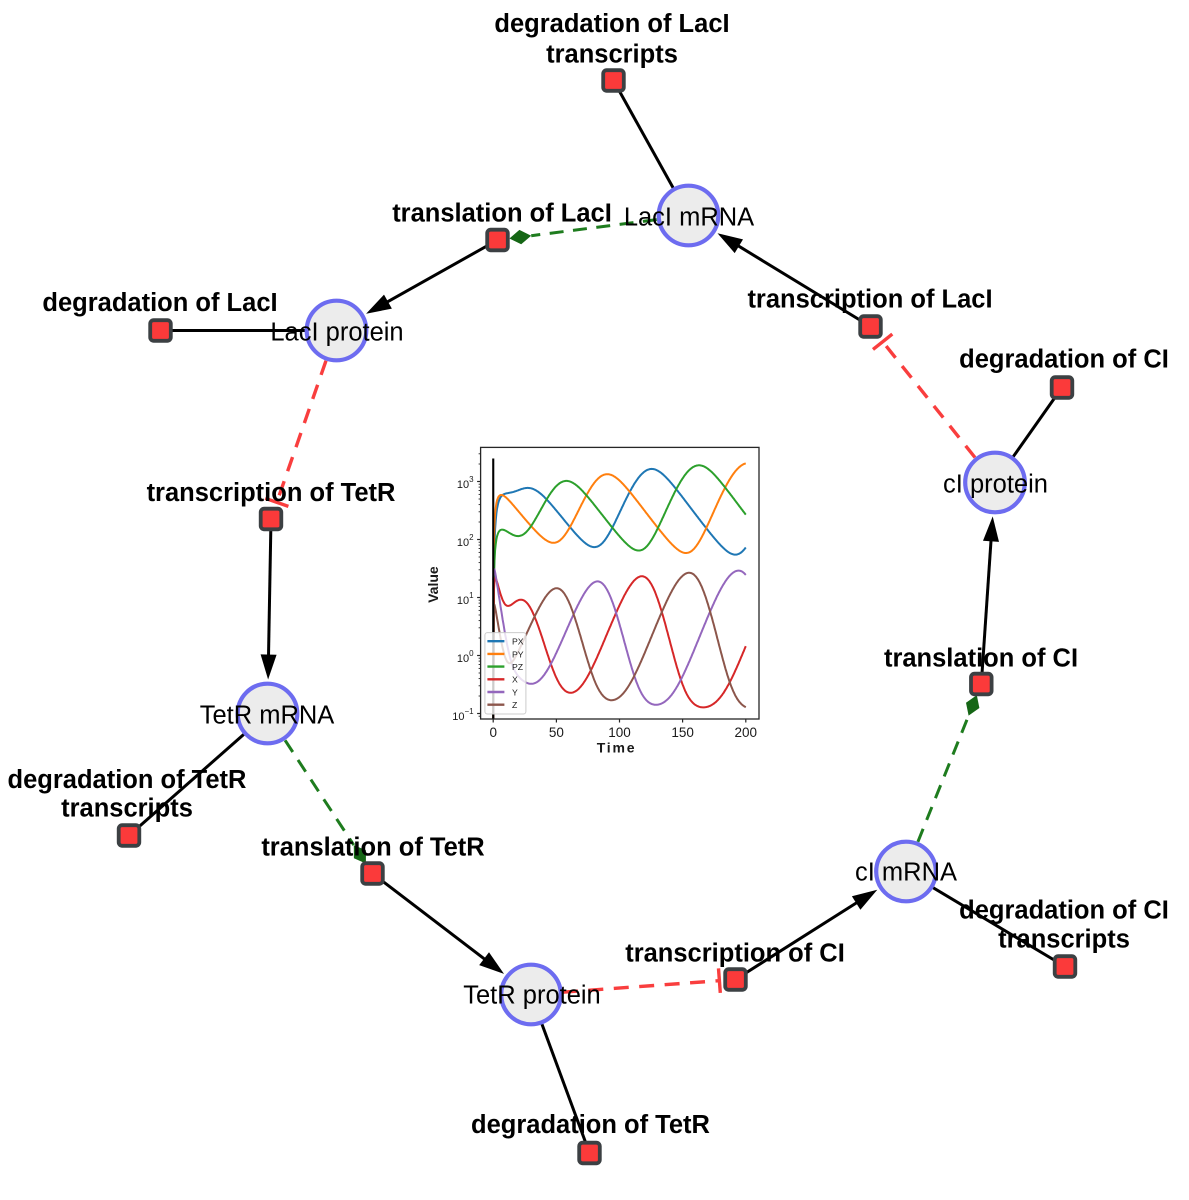 This screenshot has height=1200, width=1189. I want to click on svg-text: TetR protein, so click(532, 996).